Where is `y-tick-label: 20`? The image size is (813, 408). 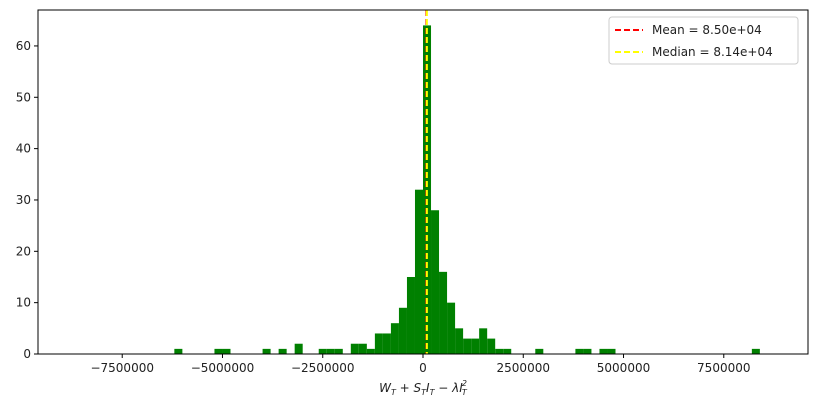 y-tick-label: 20 is located at coordinates (23, 251).